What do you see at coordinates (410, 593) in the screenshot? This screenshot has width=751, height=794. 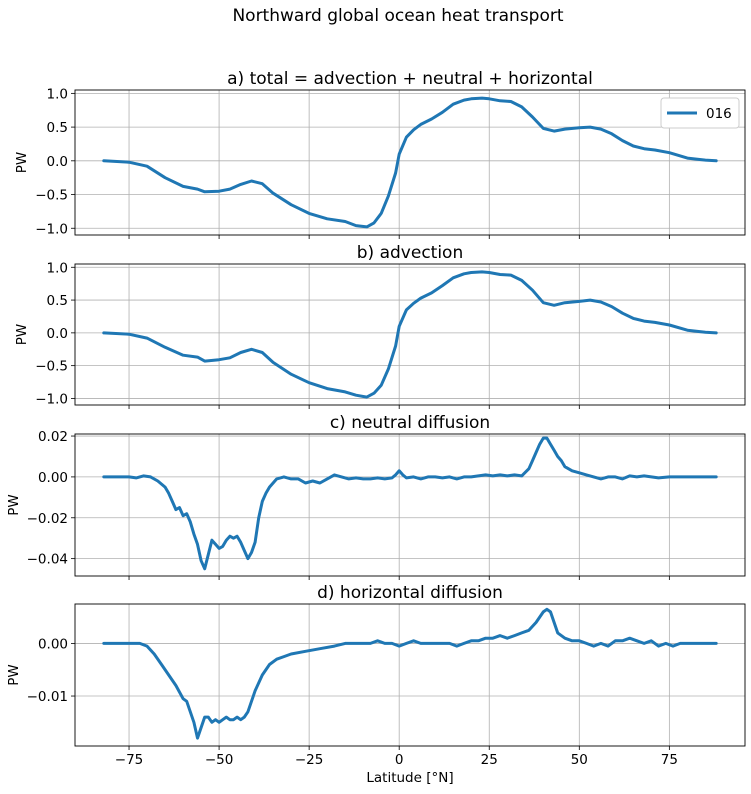 I see `panel-title: d) horizontal diffusion` at bounding box center [410, 593].